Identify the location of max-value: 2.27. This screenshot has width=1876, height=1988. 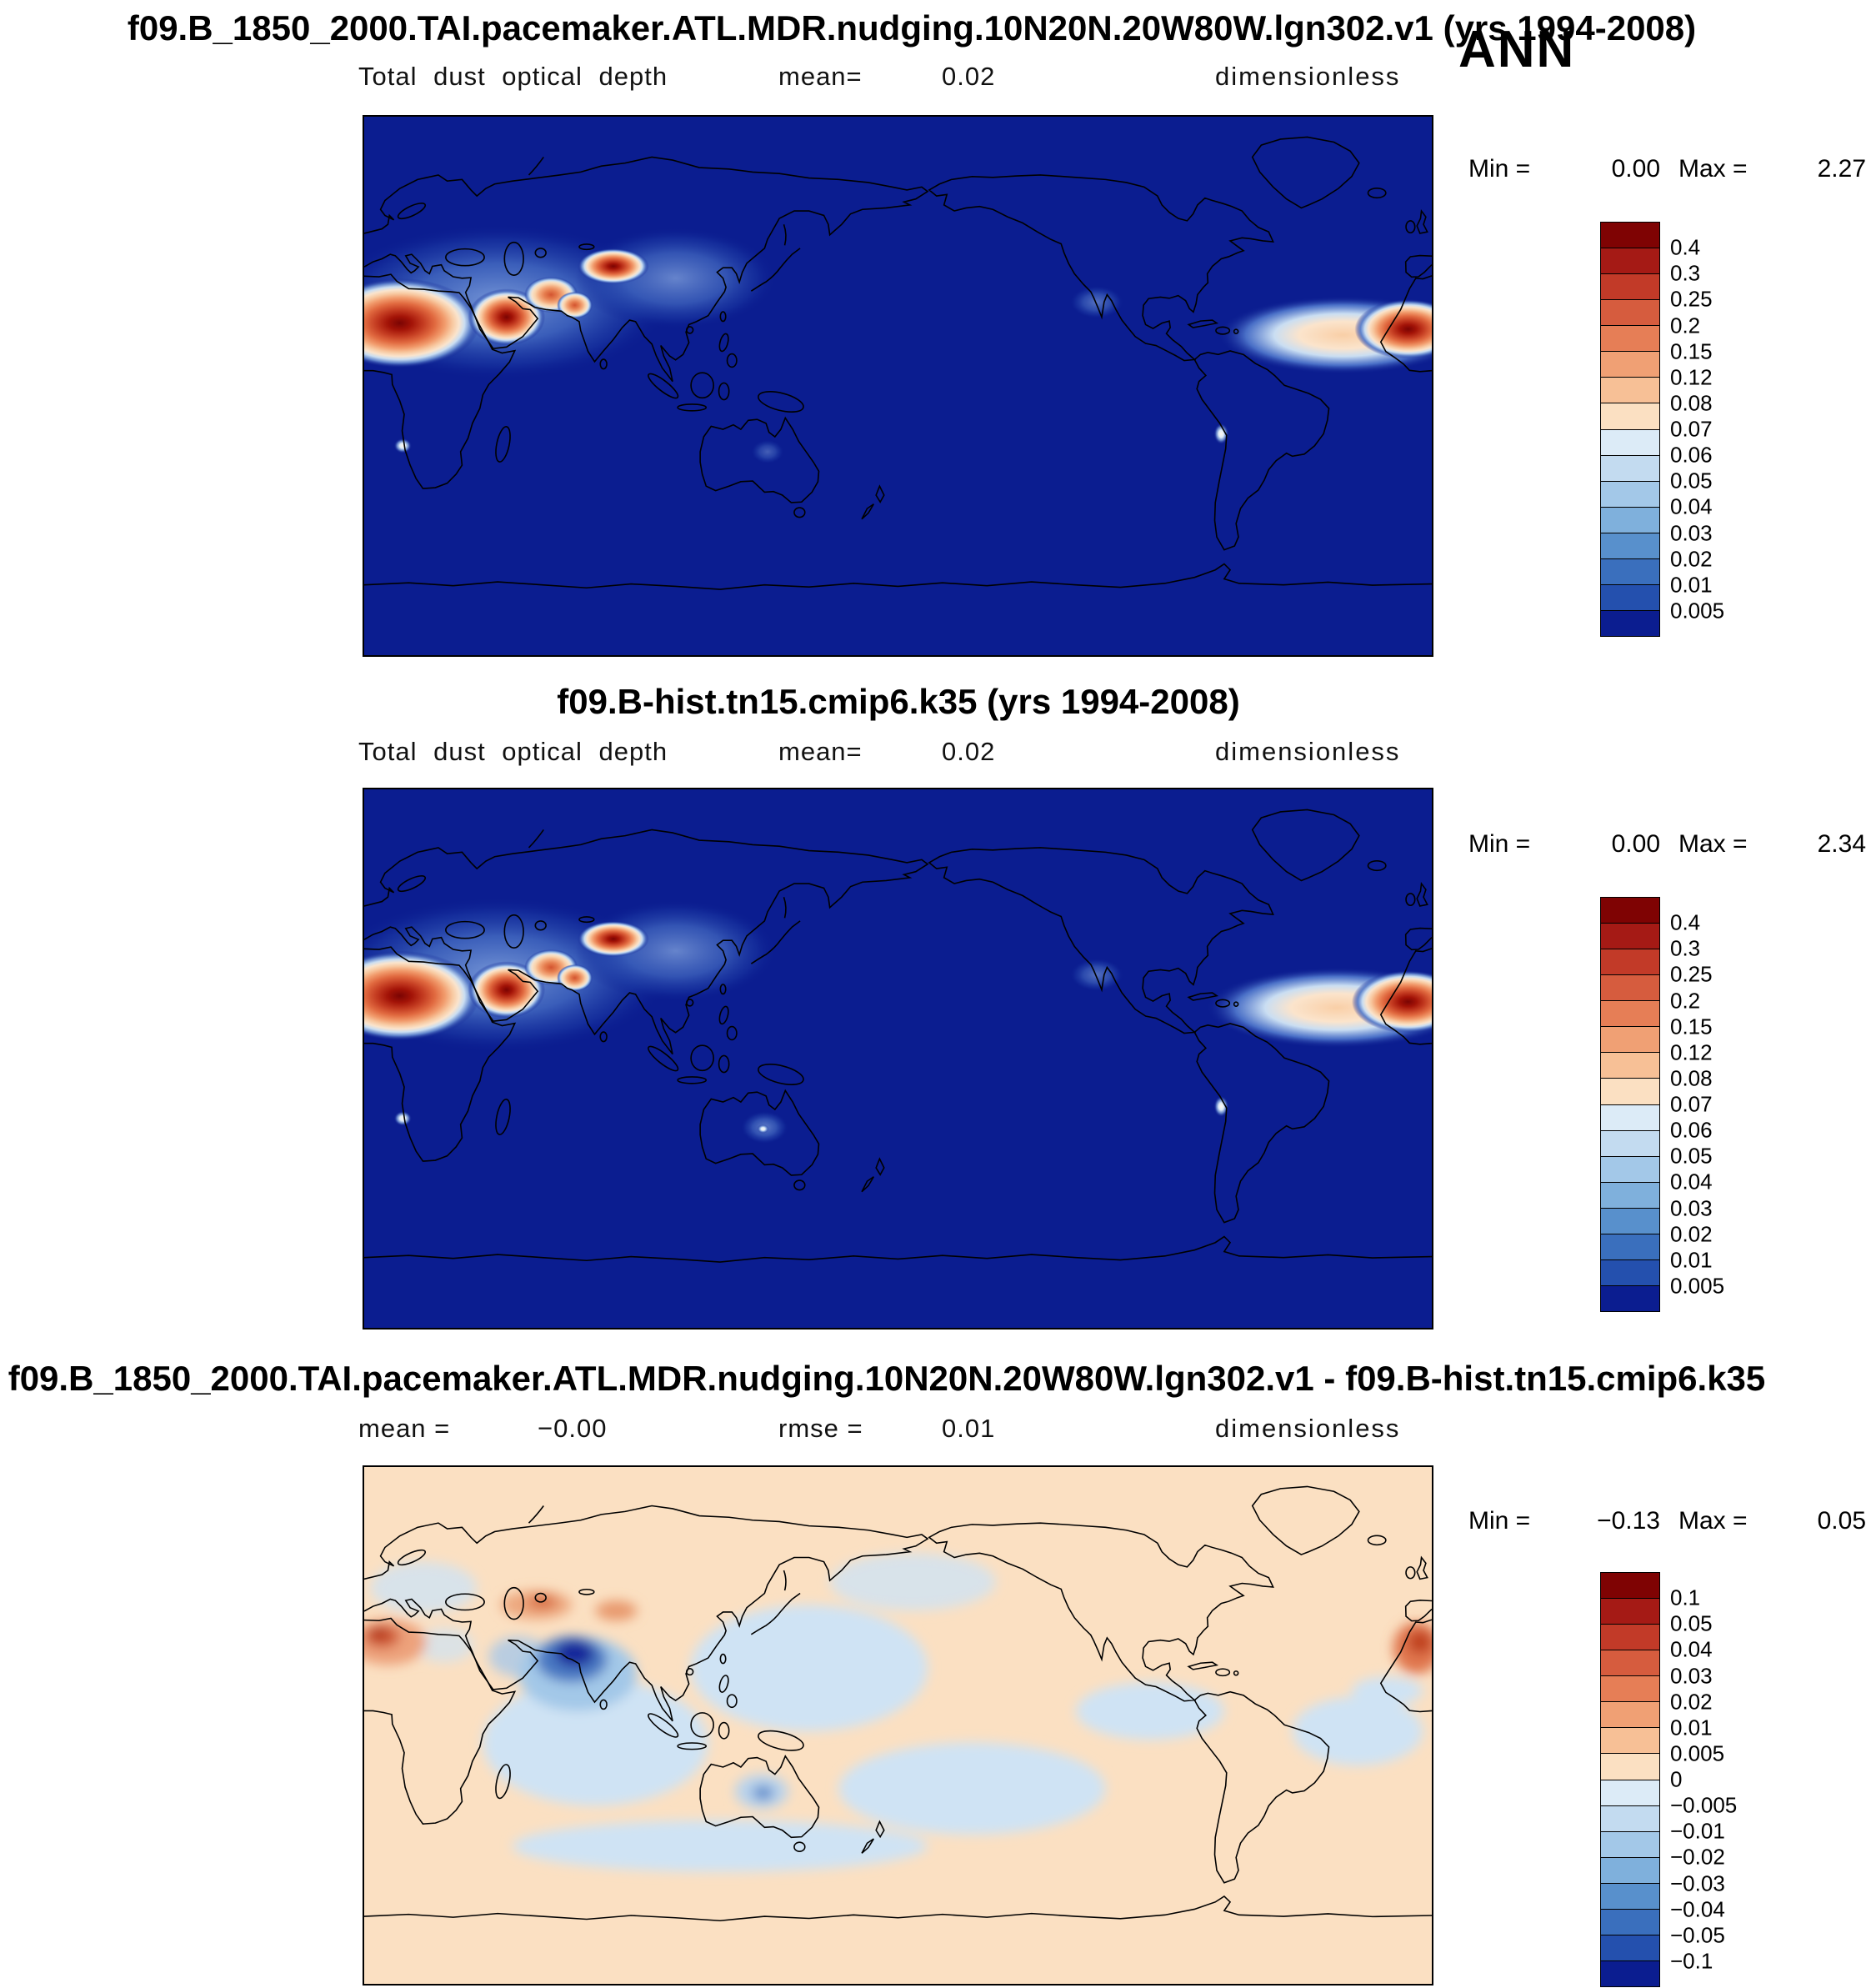
(1841, 169).